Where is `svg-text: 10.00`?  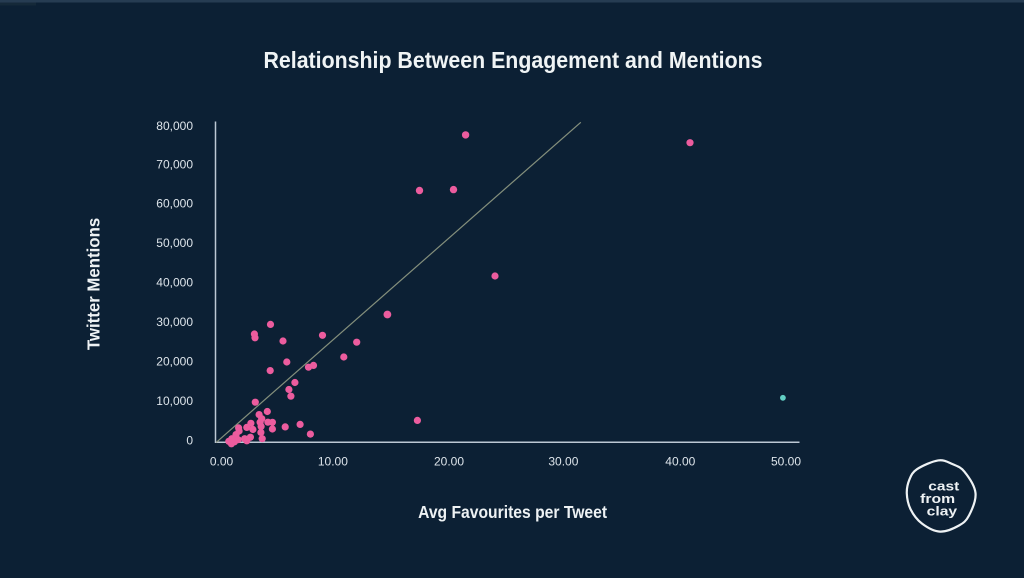
svg-text: 10.00 is located at coordinates (333, 462).